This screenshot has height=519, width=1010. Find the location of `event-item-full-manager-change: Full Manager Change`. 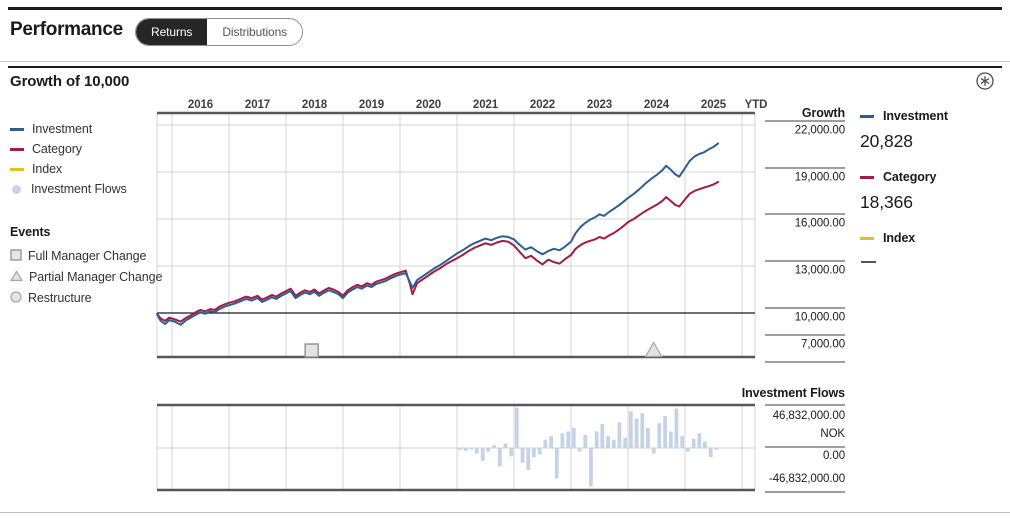

event-item-full-manager-change: Full Manager Change is located at coordinates (88, 256).